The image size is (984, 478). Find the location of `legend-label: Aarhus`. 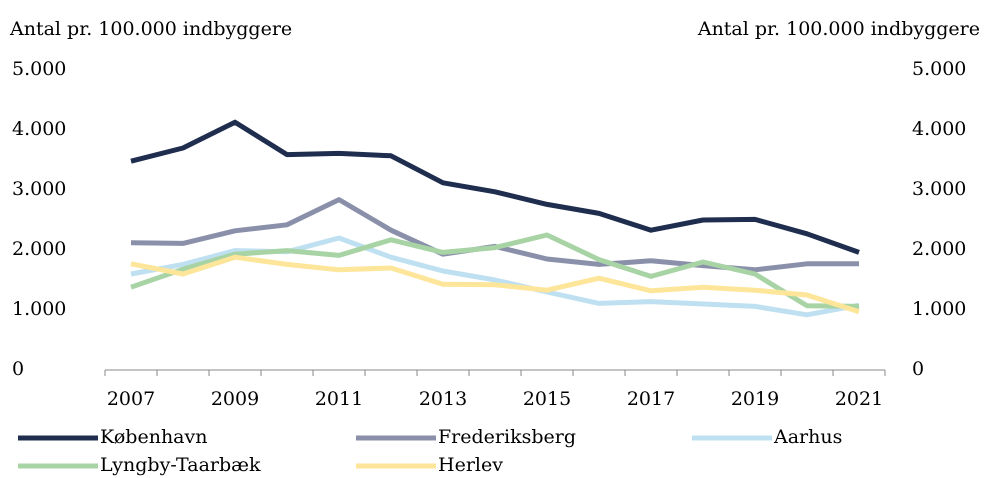

legend-label: Aarhus is located at coordinates (807, 437).